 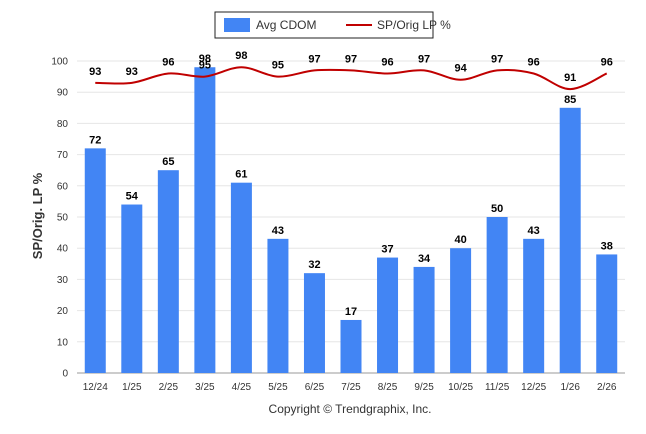 I want to click on legend: Avg CDOM SP/Orig LP %, so click(x=332, y=25).